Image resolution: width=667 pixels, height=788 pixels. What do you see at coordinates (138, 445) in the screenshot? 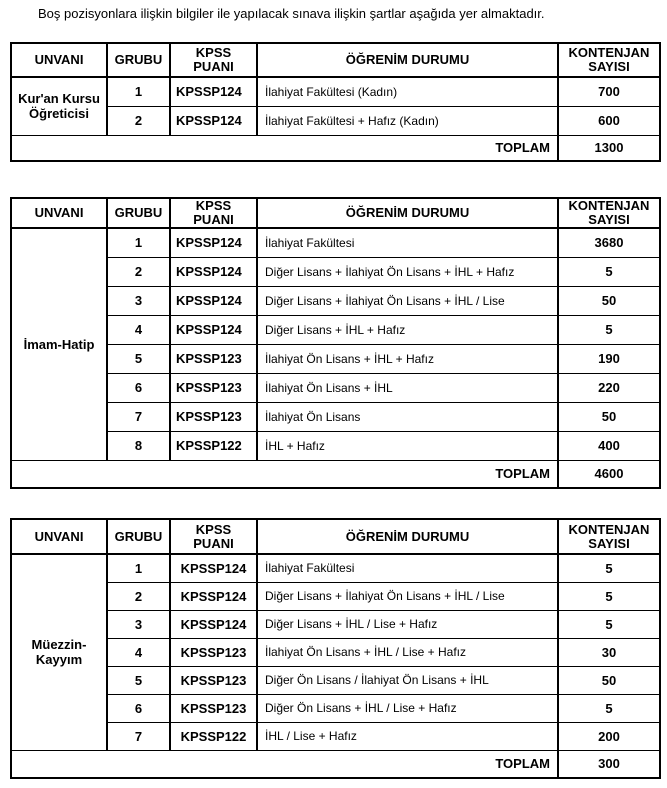
I see `grubu-cell: 8` at bounding box center [138, 445].